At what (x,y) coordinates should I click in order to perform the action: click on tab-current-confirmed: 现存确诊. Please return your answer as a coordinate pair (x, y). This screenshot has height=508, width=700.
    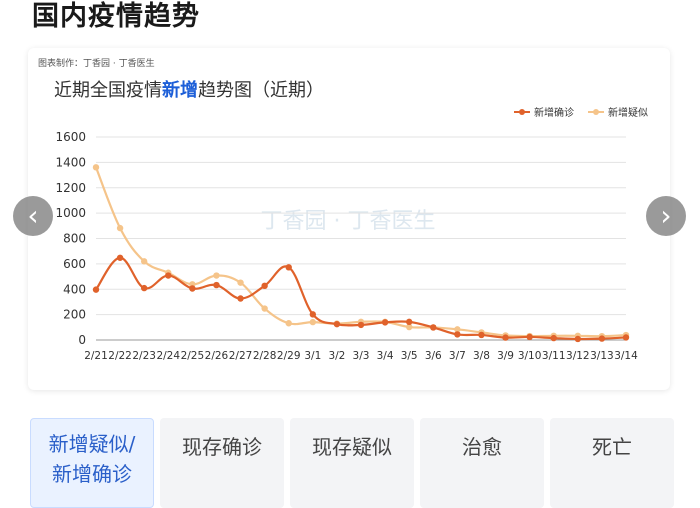
    Looking at the image, I should click on (222, 463).